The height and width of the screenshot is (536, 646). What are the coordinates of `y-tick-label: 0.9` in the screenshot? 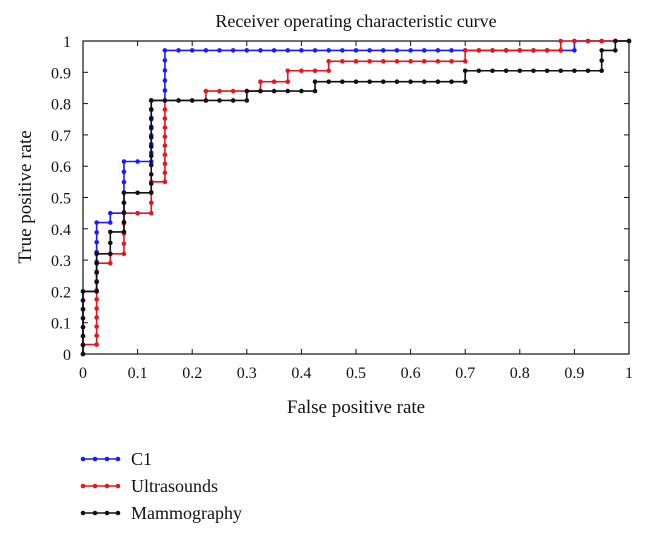 It's located at (61, 73).